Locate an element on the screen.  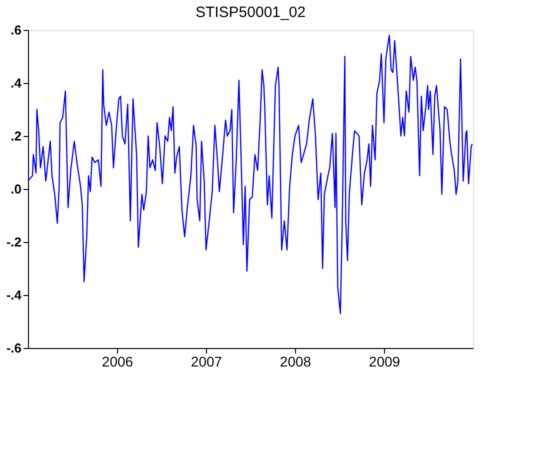
chart-title: STISP50001_02 is located at coordinates (250, 12).